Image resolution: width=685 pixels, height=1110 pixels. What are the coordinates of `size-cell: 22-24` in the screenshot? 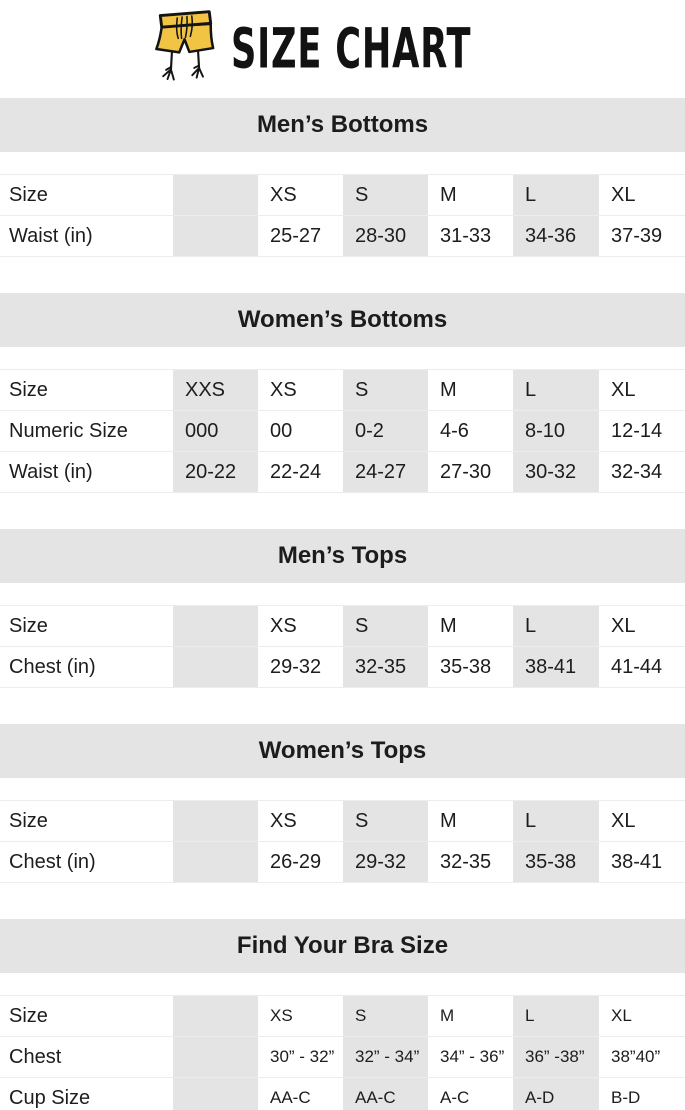 It's located at (300, 472).